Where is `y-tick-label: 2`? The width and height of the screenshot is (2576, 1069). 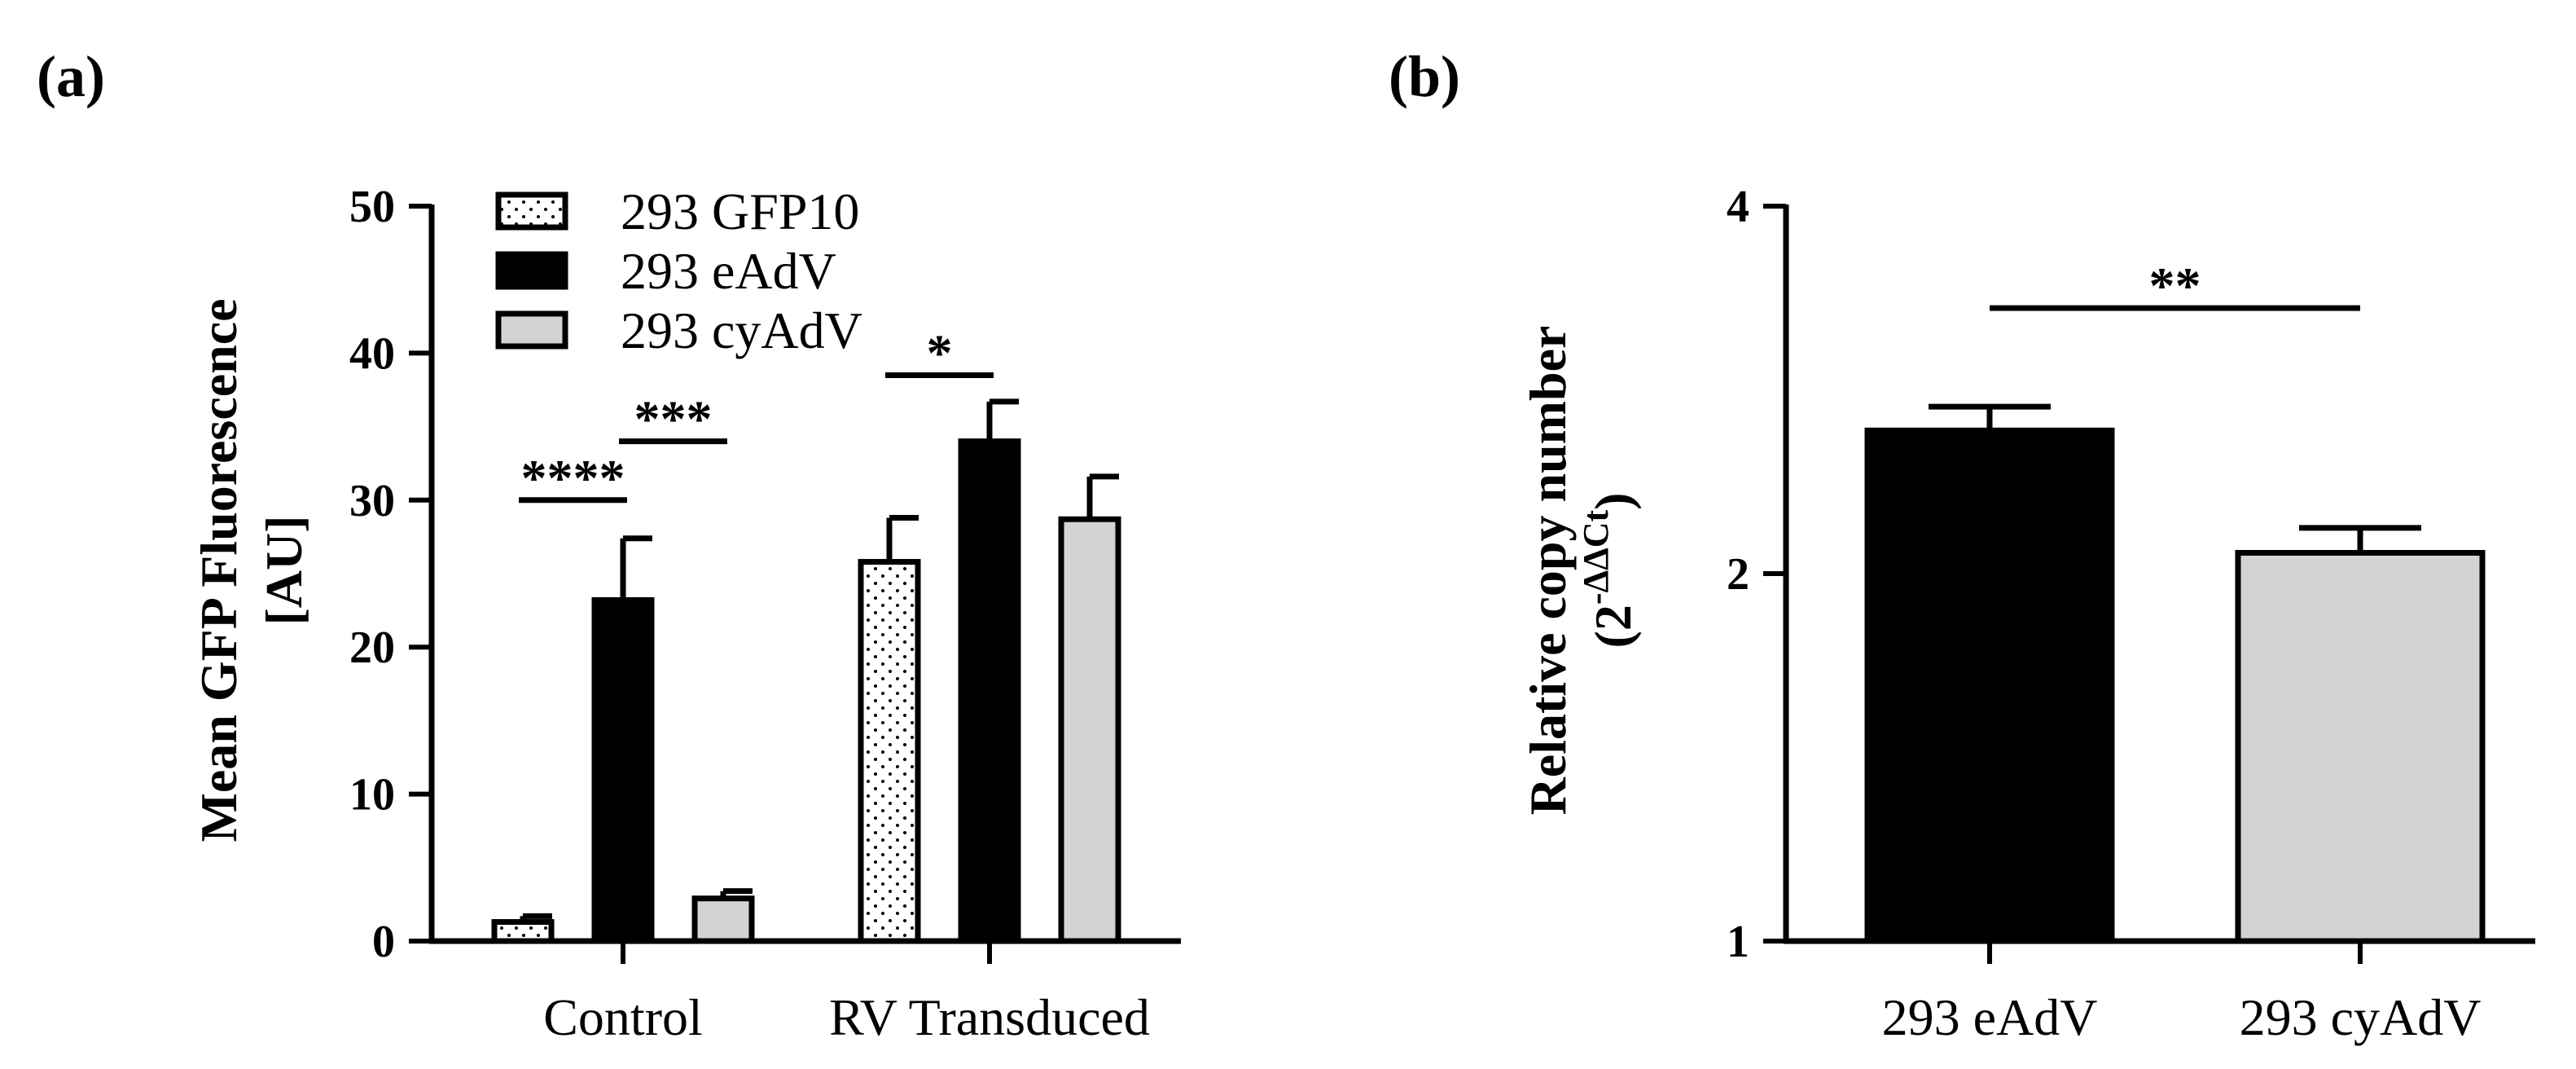 y-tick-label: 2 is located at coordinates (1738, 574).